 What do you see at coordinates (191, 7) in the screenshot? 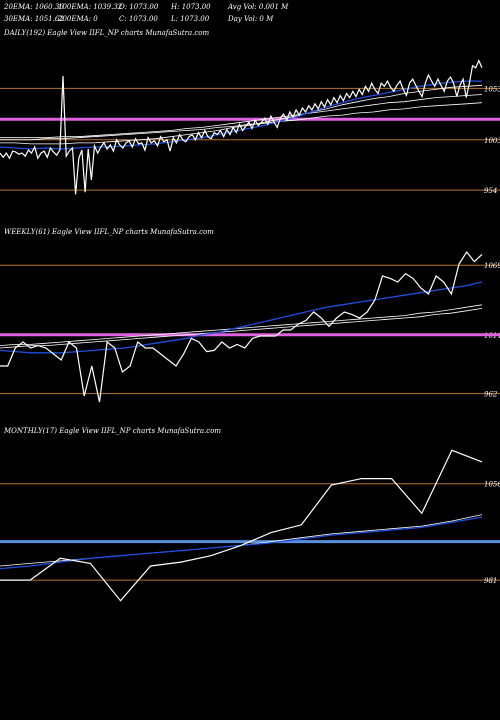
I see `high-value: H: 1073.00` at bounding box center [191, 7].